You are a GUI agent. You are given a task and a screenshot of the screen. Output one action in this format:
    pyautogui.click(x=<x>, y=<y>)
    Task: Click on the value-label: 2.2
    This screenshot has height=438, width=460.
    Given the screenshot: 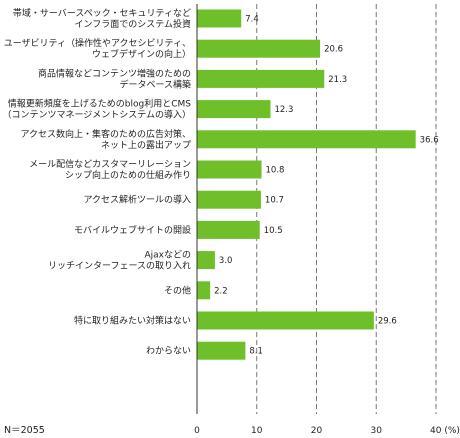 What is the action you would take?
    pyautogui.click(x=221, y=291)
    